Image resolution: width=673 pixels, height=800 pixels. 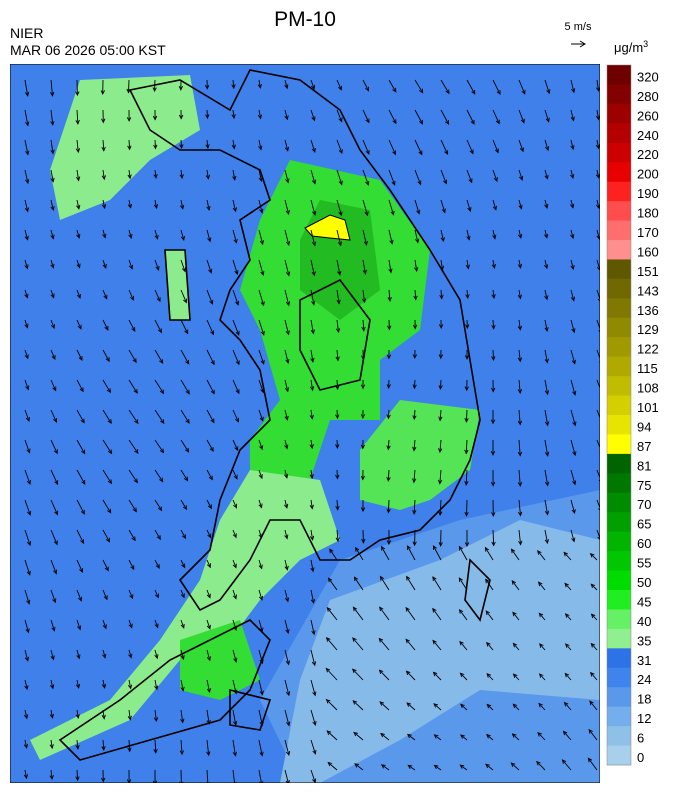 What do you see at coordinates (644, 465) in the screenshot?
I see `color-label: 81` at bounding box center [644, 465].